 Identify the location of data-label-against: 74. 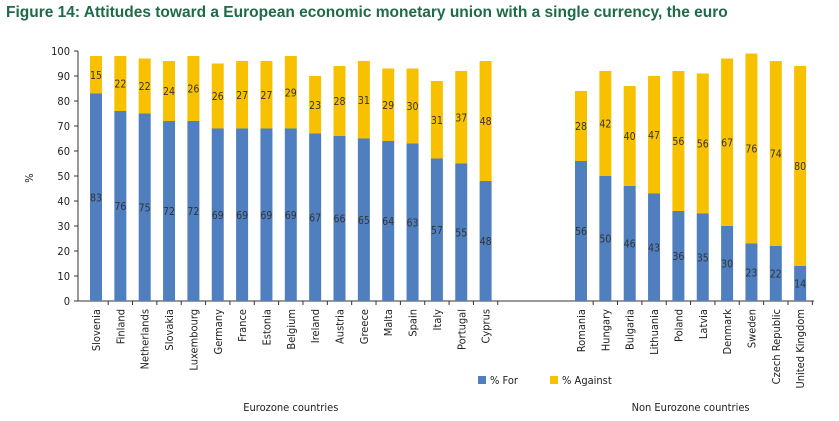
(776, 155).